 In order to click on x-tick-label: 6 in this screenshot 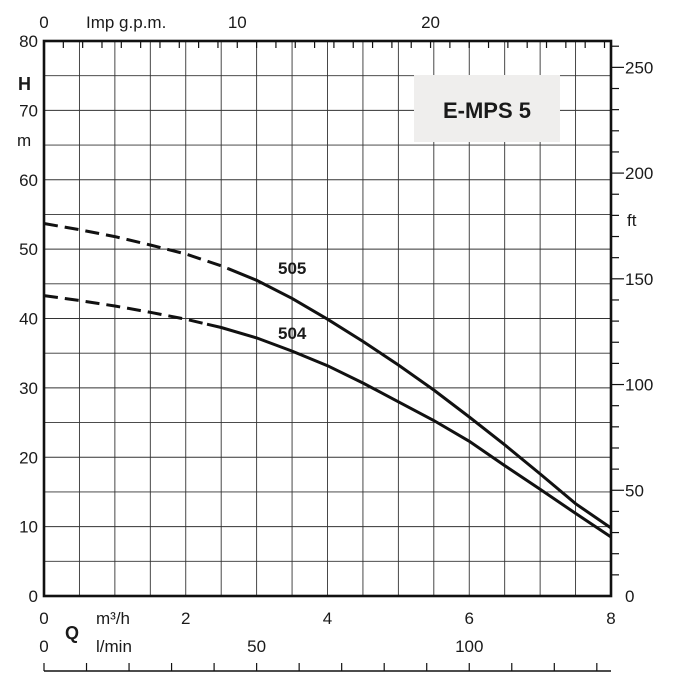, I will do `click(469, 618)`.